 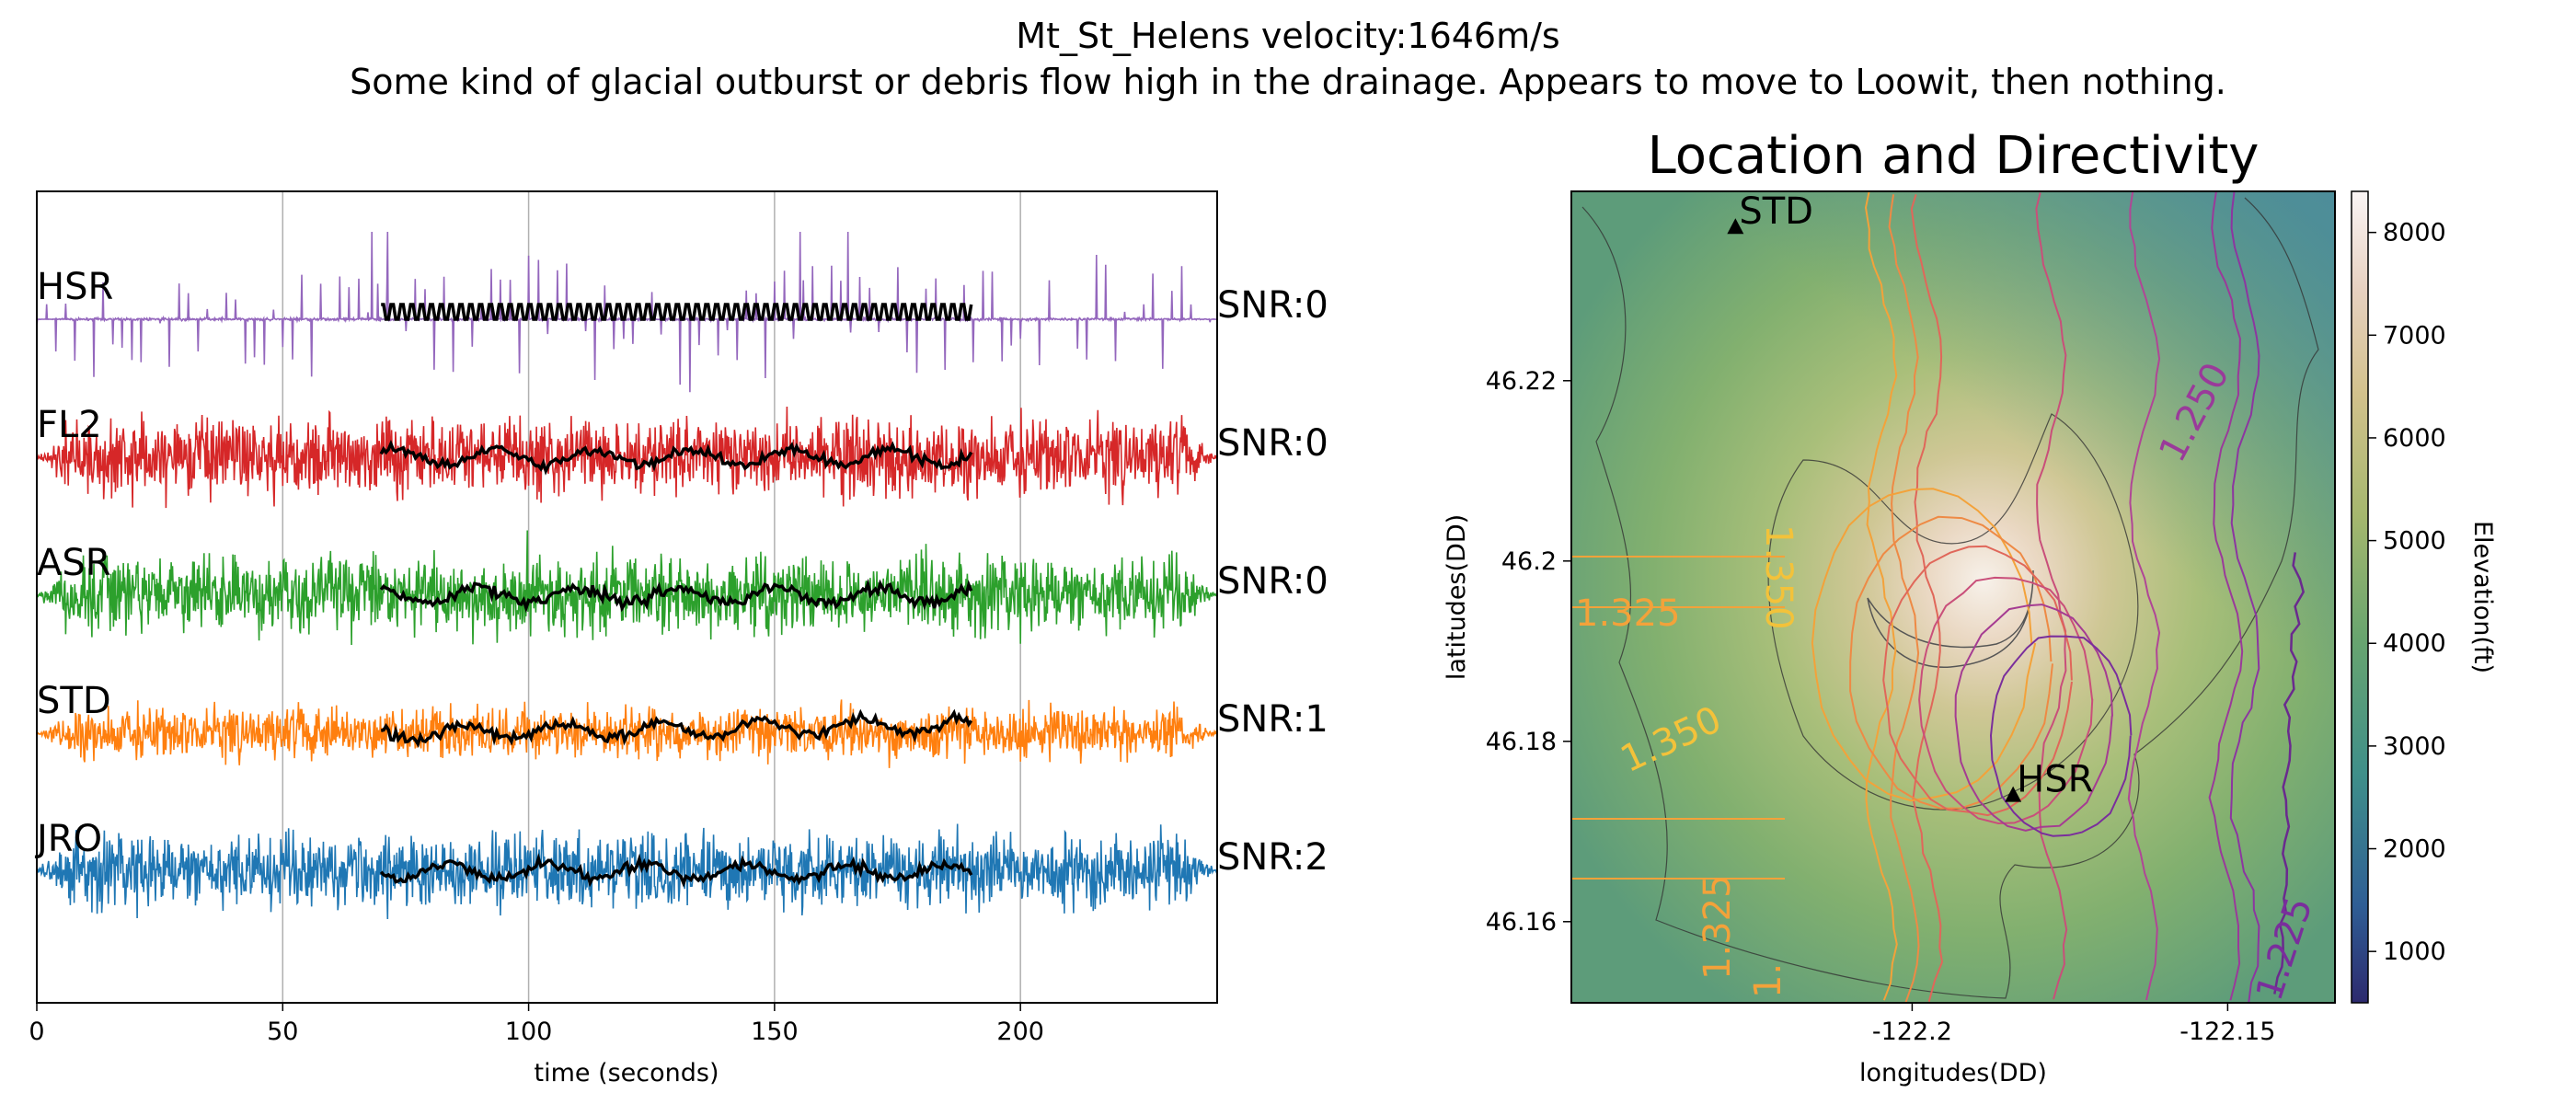 What do you see at coordinates (2414, 335) in the screenshot?
I see `colorbar-tick-label: 7000` at bounding box center [2414, 335].